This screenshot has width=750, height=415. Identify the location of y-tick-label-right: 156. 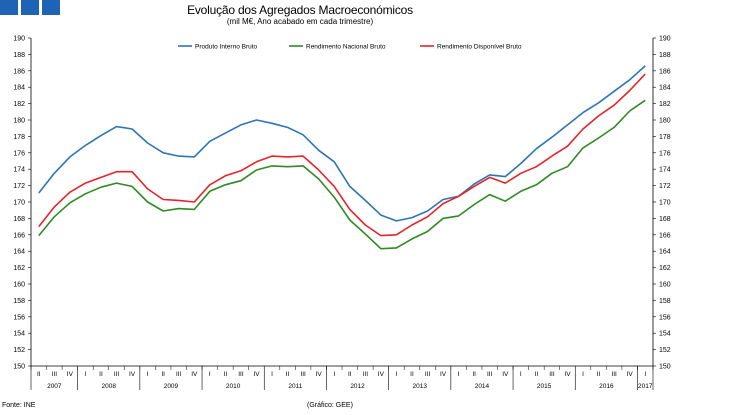
(665, 317).